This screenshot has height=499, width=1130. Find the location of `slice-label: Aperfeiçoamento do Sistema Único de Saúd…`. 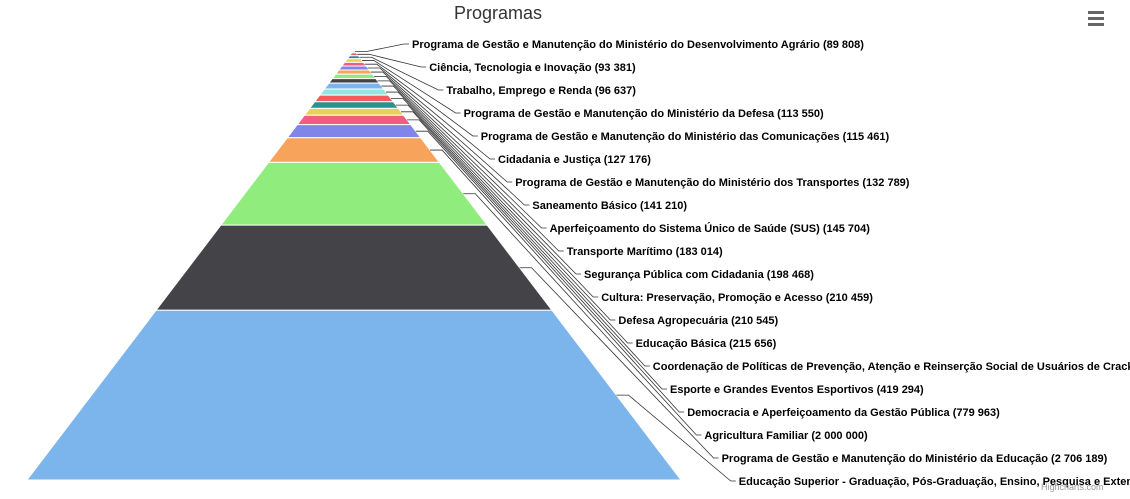

slice-label: Aperfeiçoamento do Sistema Único de Saúd… is located at coordinates (710, 228).